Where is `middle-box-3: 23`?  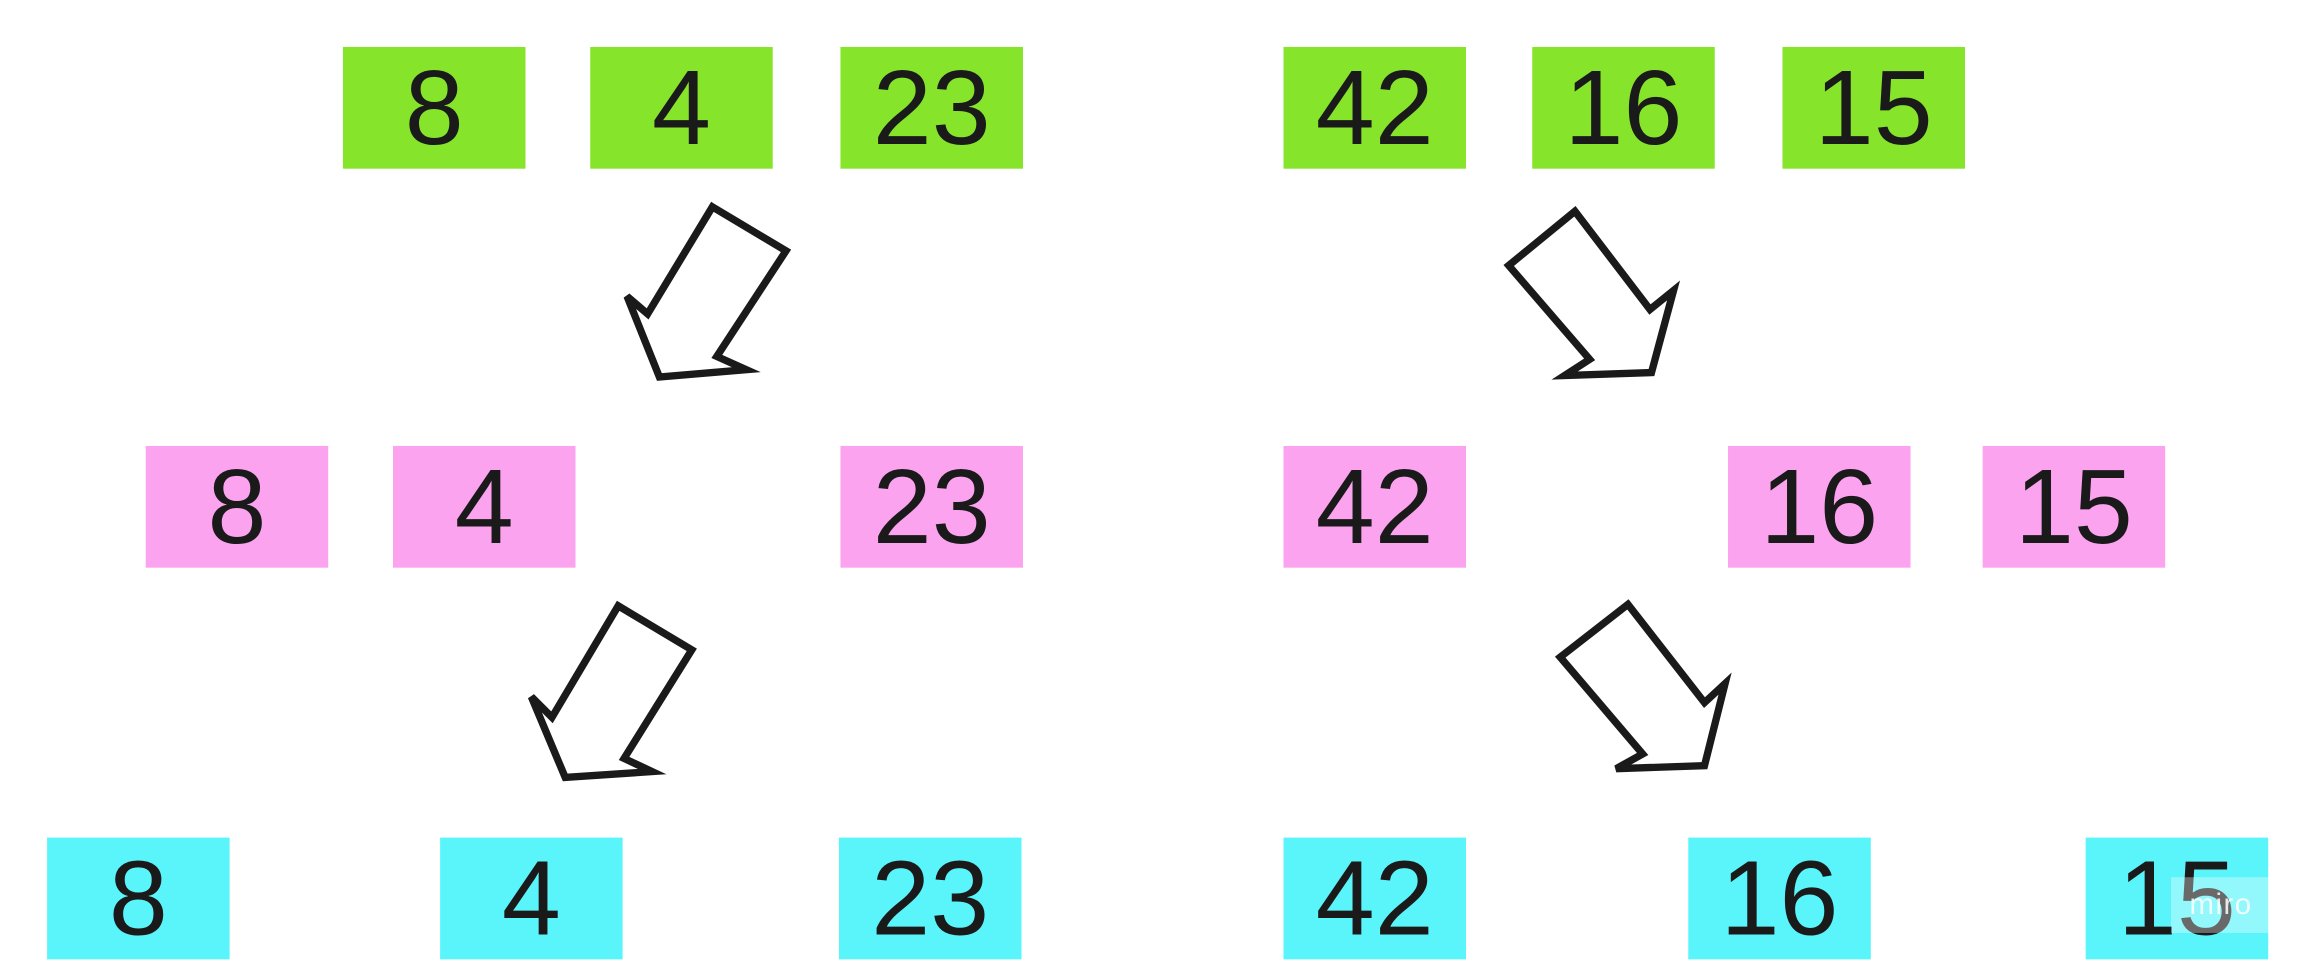
middle-box-3: 23 is located at coordinates (931, 506).